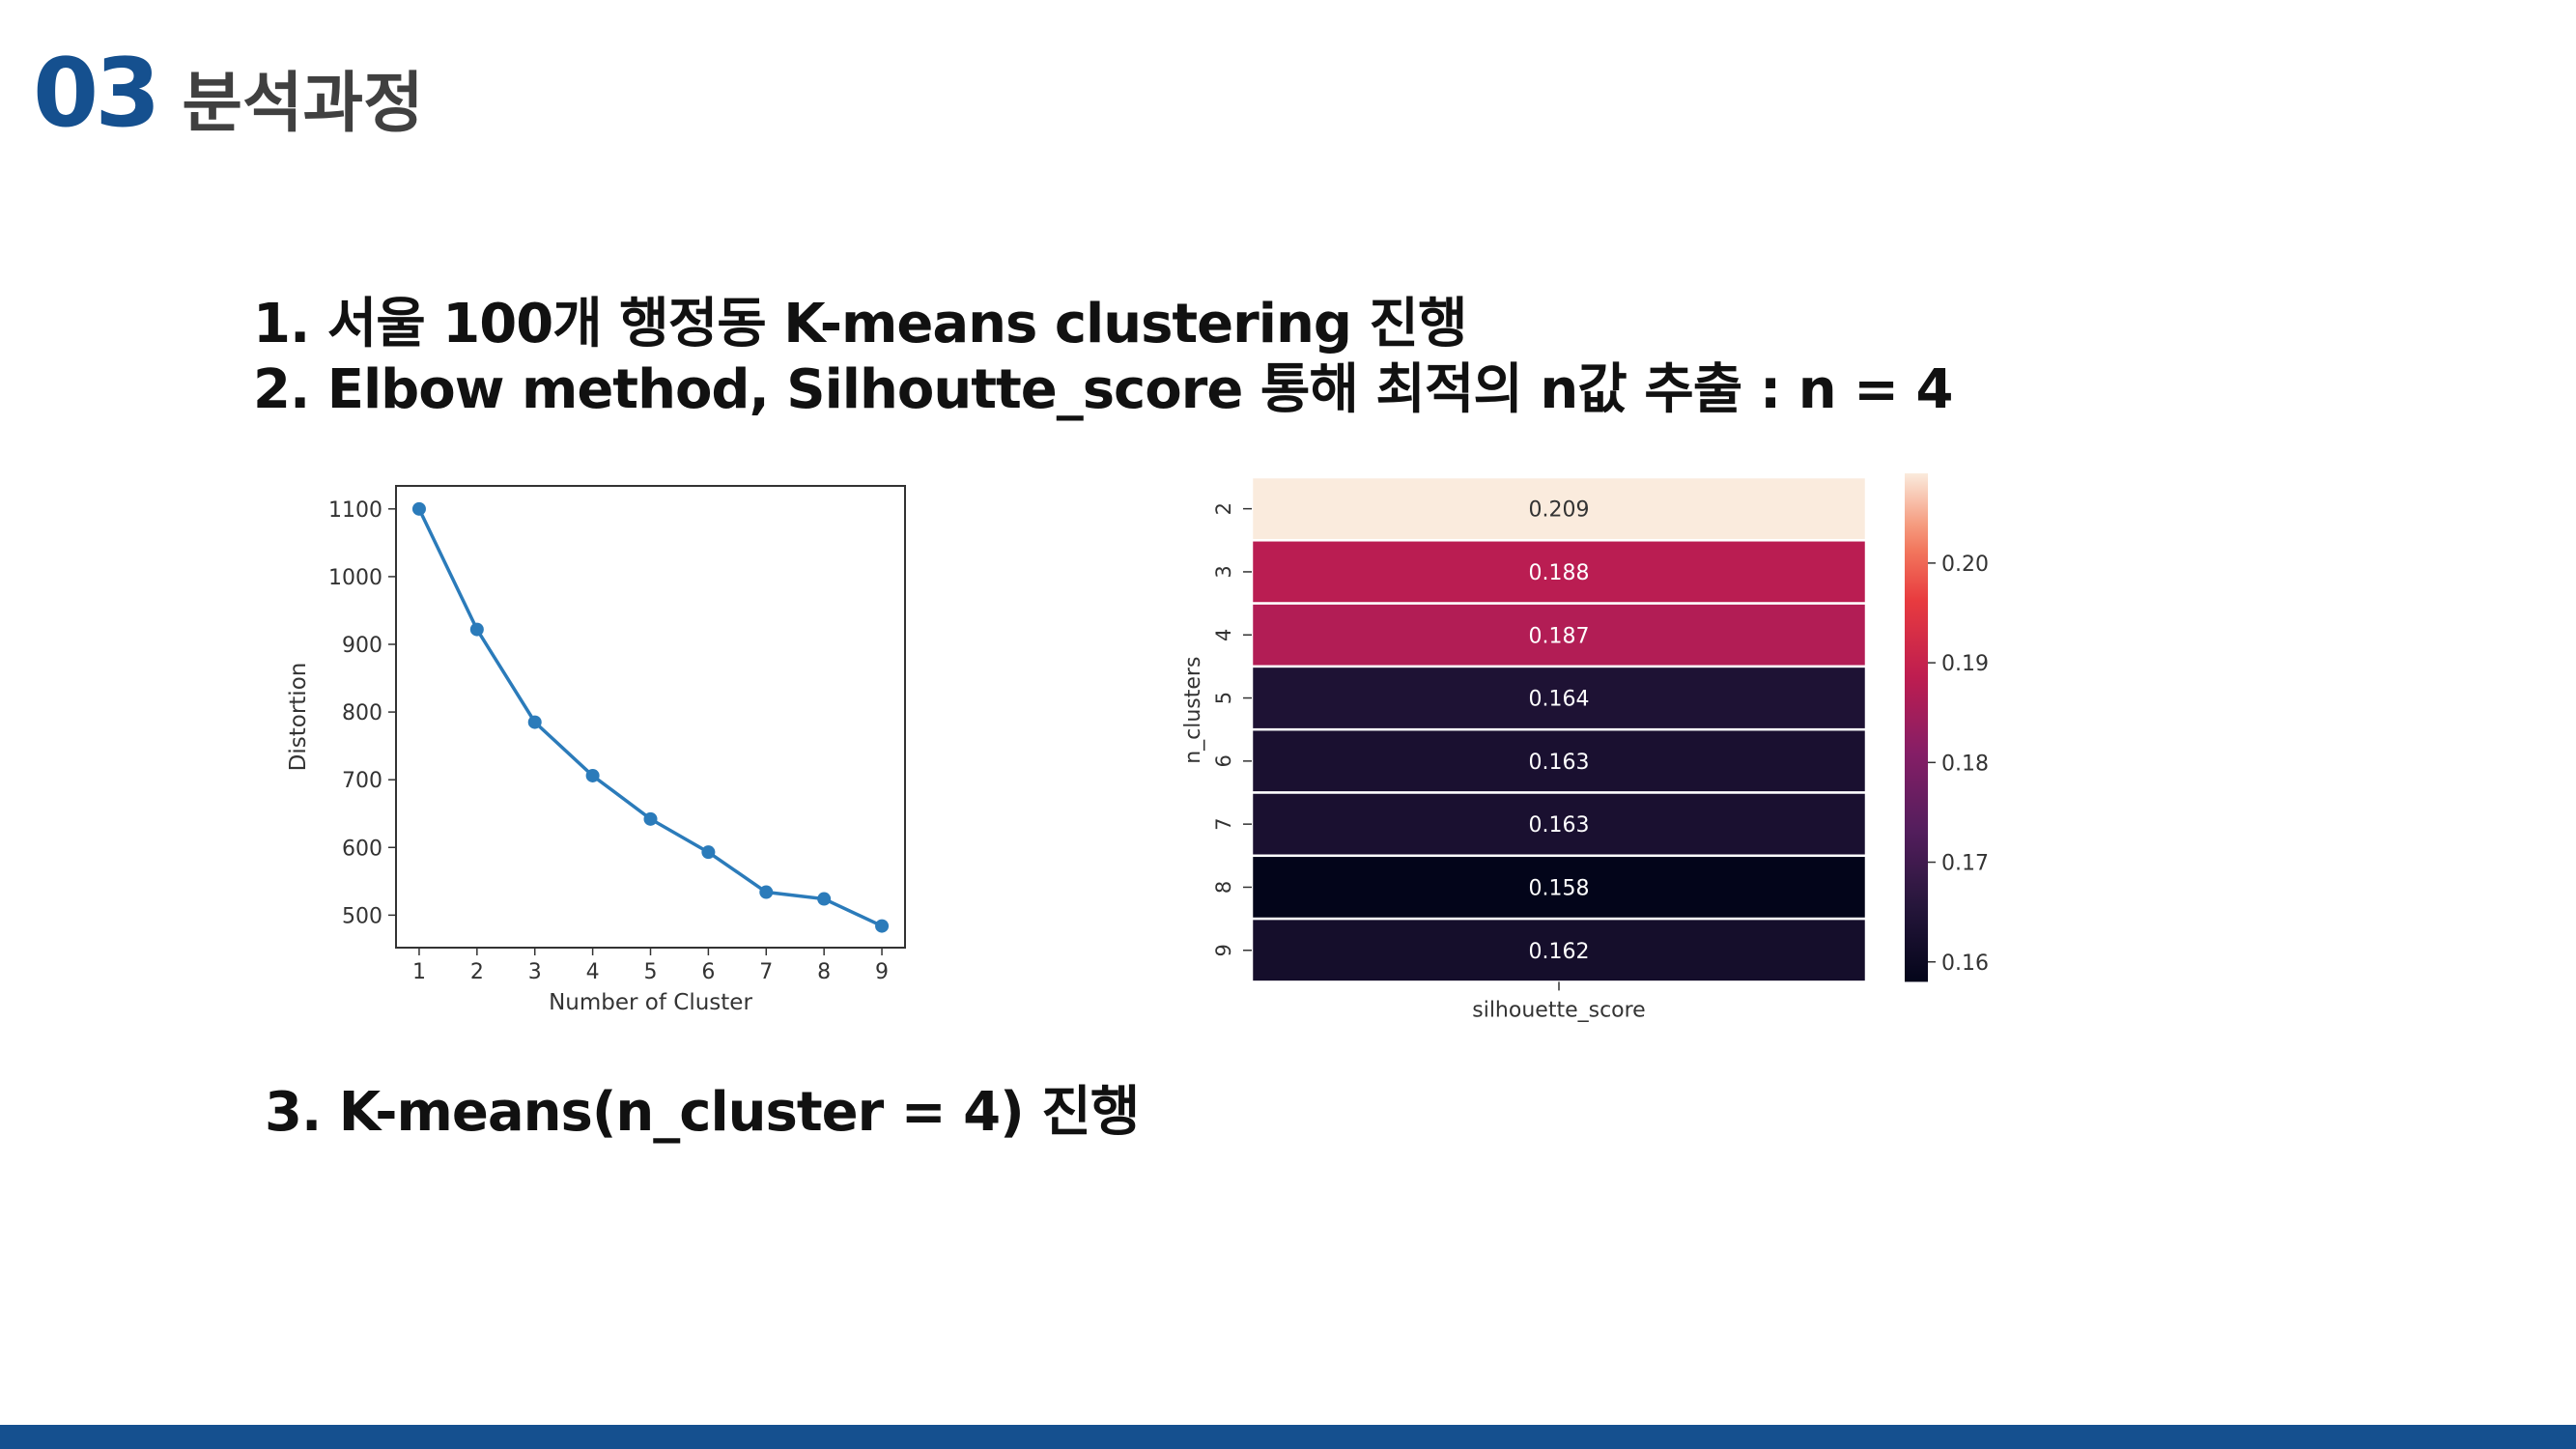 The height and width of the screenshot is (1449, 2576). What do you see at coordinates (1558, 1010) in the screenshot?
I see `x-axis-label: silhouette_score` at bounding box center [1558, 1010].